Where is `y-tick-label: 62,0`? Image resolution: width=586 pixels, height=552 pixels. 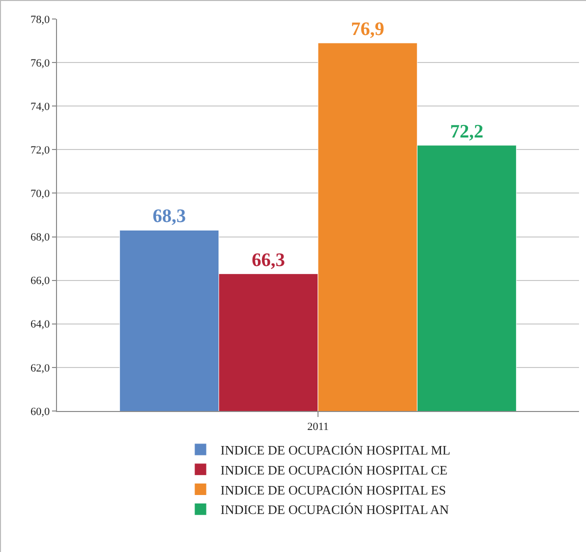 y-tick-label: 62,0 is located at coordinates (40, 368).